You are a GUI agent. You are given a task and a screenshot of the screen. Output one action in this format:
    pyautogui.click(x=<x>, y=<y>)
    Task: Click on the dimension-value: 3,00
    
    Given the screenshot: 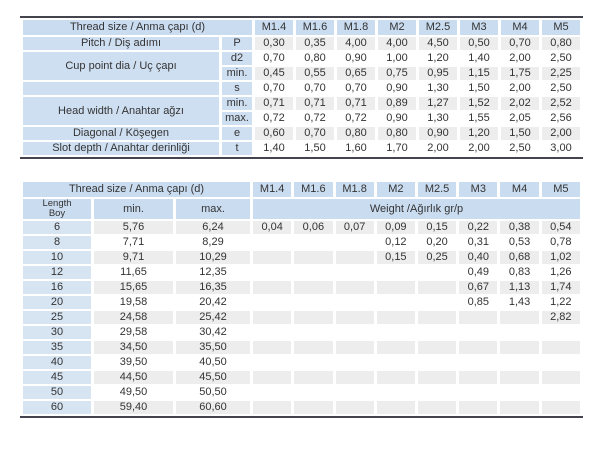 What is the action you would take?
    pyautogui.click(x=561, y=148)
    